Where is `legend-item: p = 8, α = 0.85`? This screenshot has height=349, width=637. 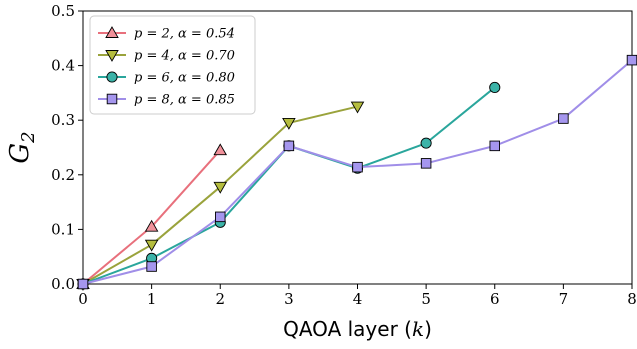 legend-item: p = 8, α = 0.85 is located at coordinates (166, 100).